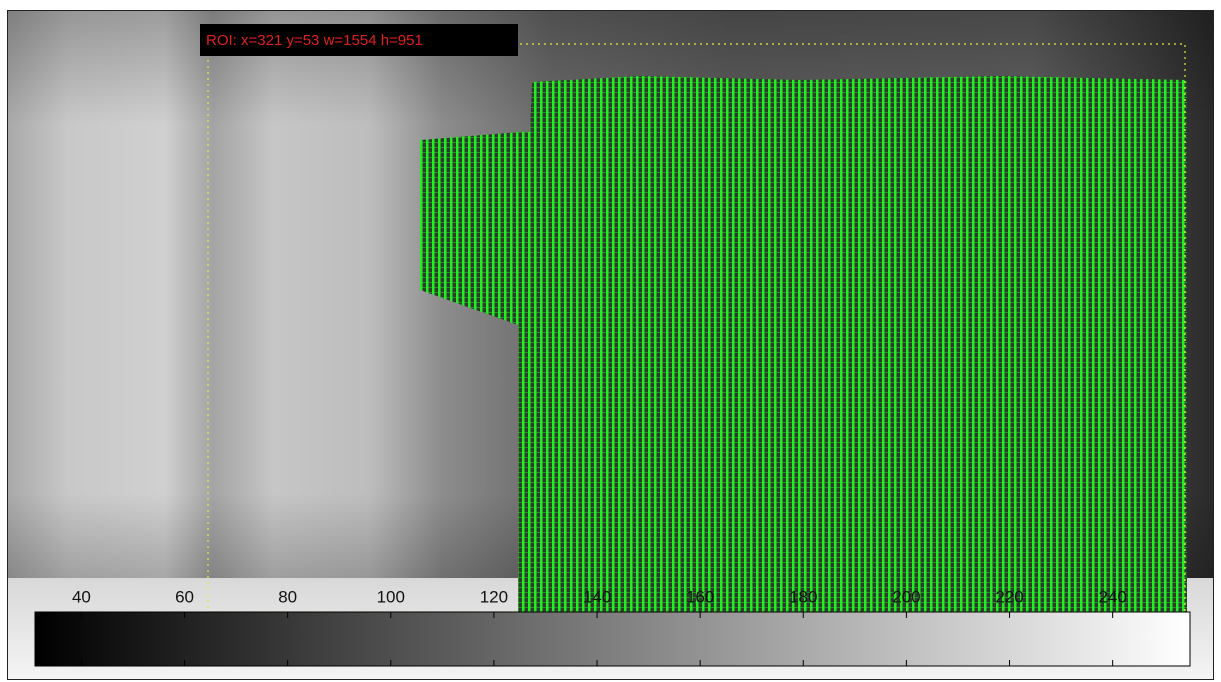 The width and height of the screenshot is (1221, 682). Describe the element at coordinates (314, 40) in the screenshot. I see `roi-label: ROI: x=321 y=53 w=1554 h=951` at that location.